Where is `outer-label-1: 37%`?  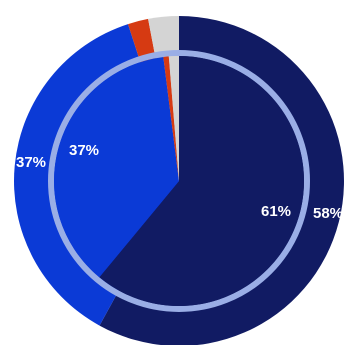 outer-label-1: 37% is located at coordinates (31, 162).